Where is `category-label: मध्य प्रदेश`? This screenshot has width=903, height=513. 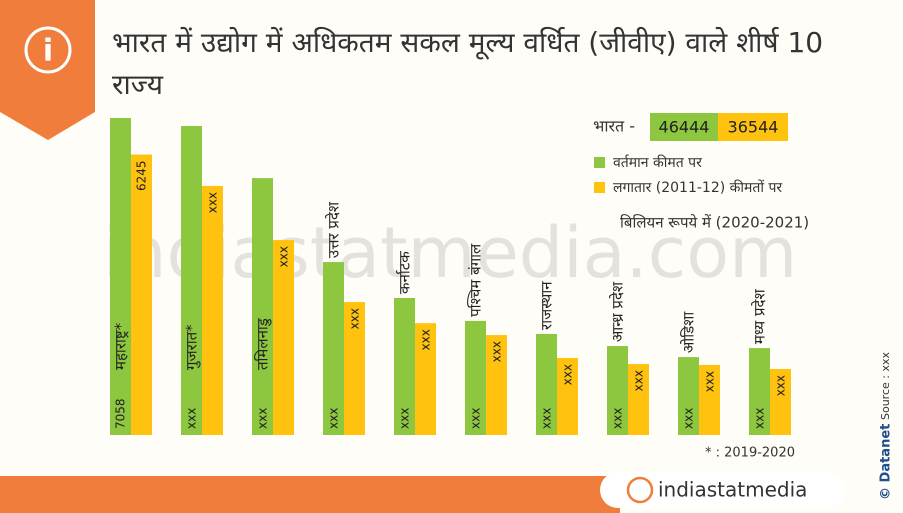
category-label: मध्य प्रदेश is located at coordinates (760, 317).